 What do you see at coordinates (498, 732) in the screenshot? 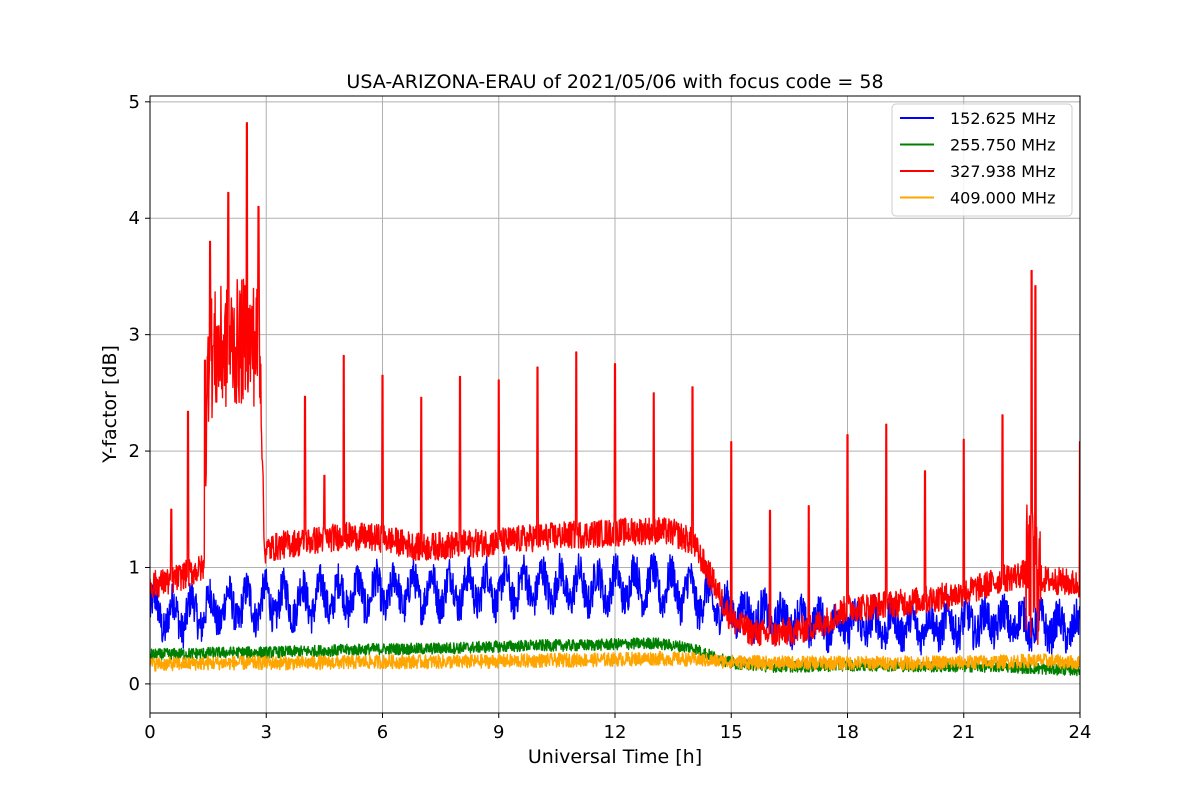
I see `x-tick-label: 9` at bounding box center [498, 732].